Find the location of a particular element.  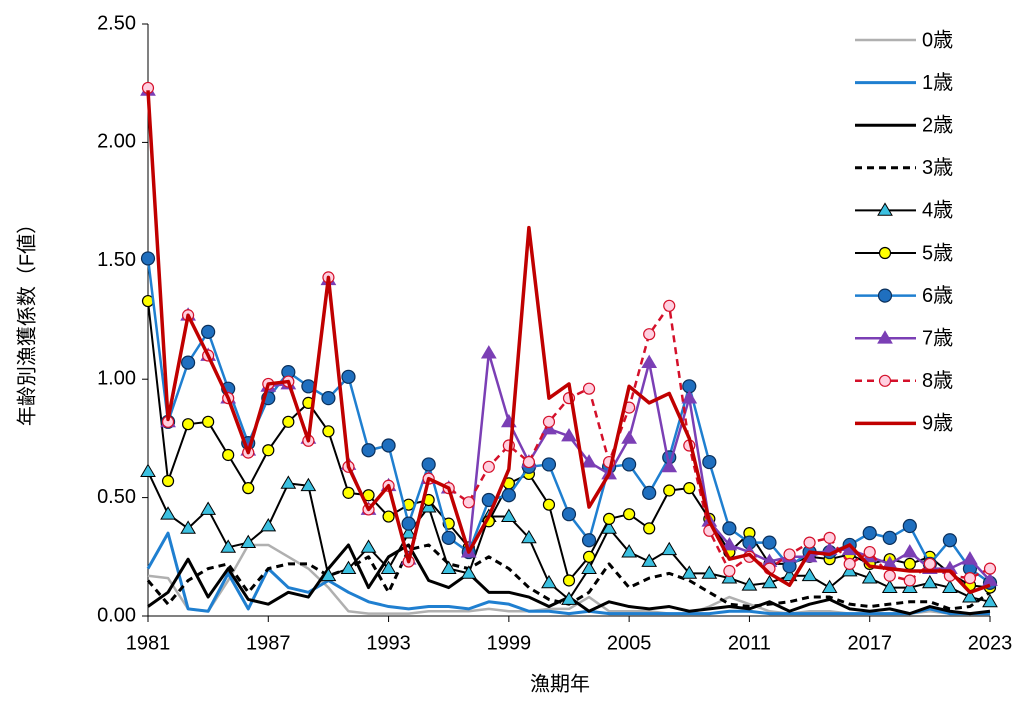

y-tick-label: 2.00 is located at coordinates (116, 142).